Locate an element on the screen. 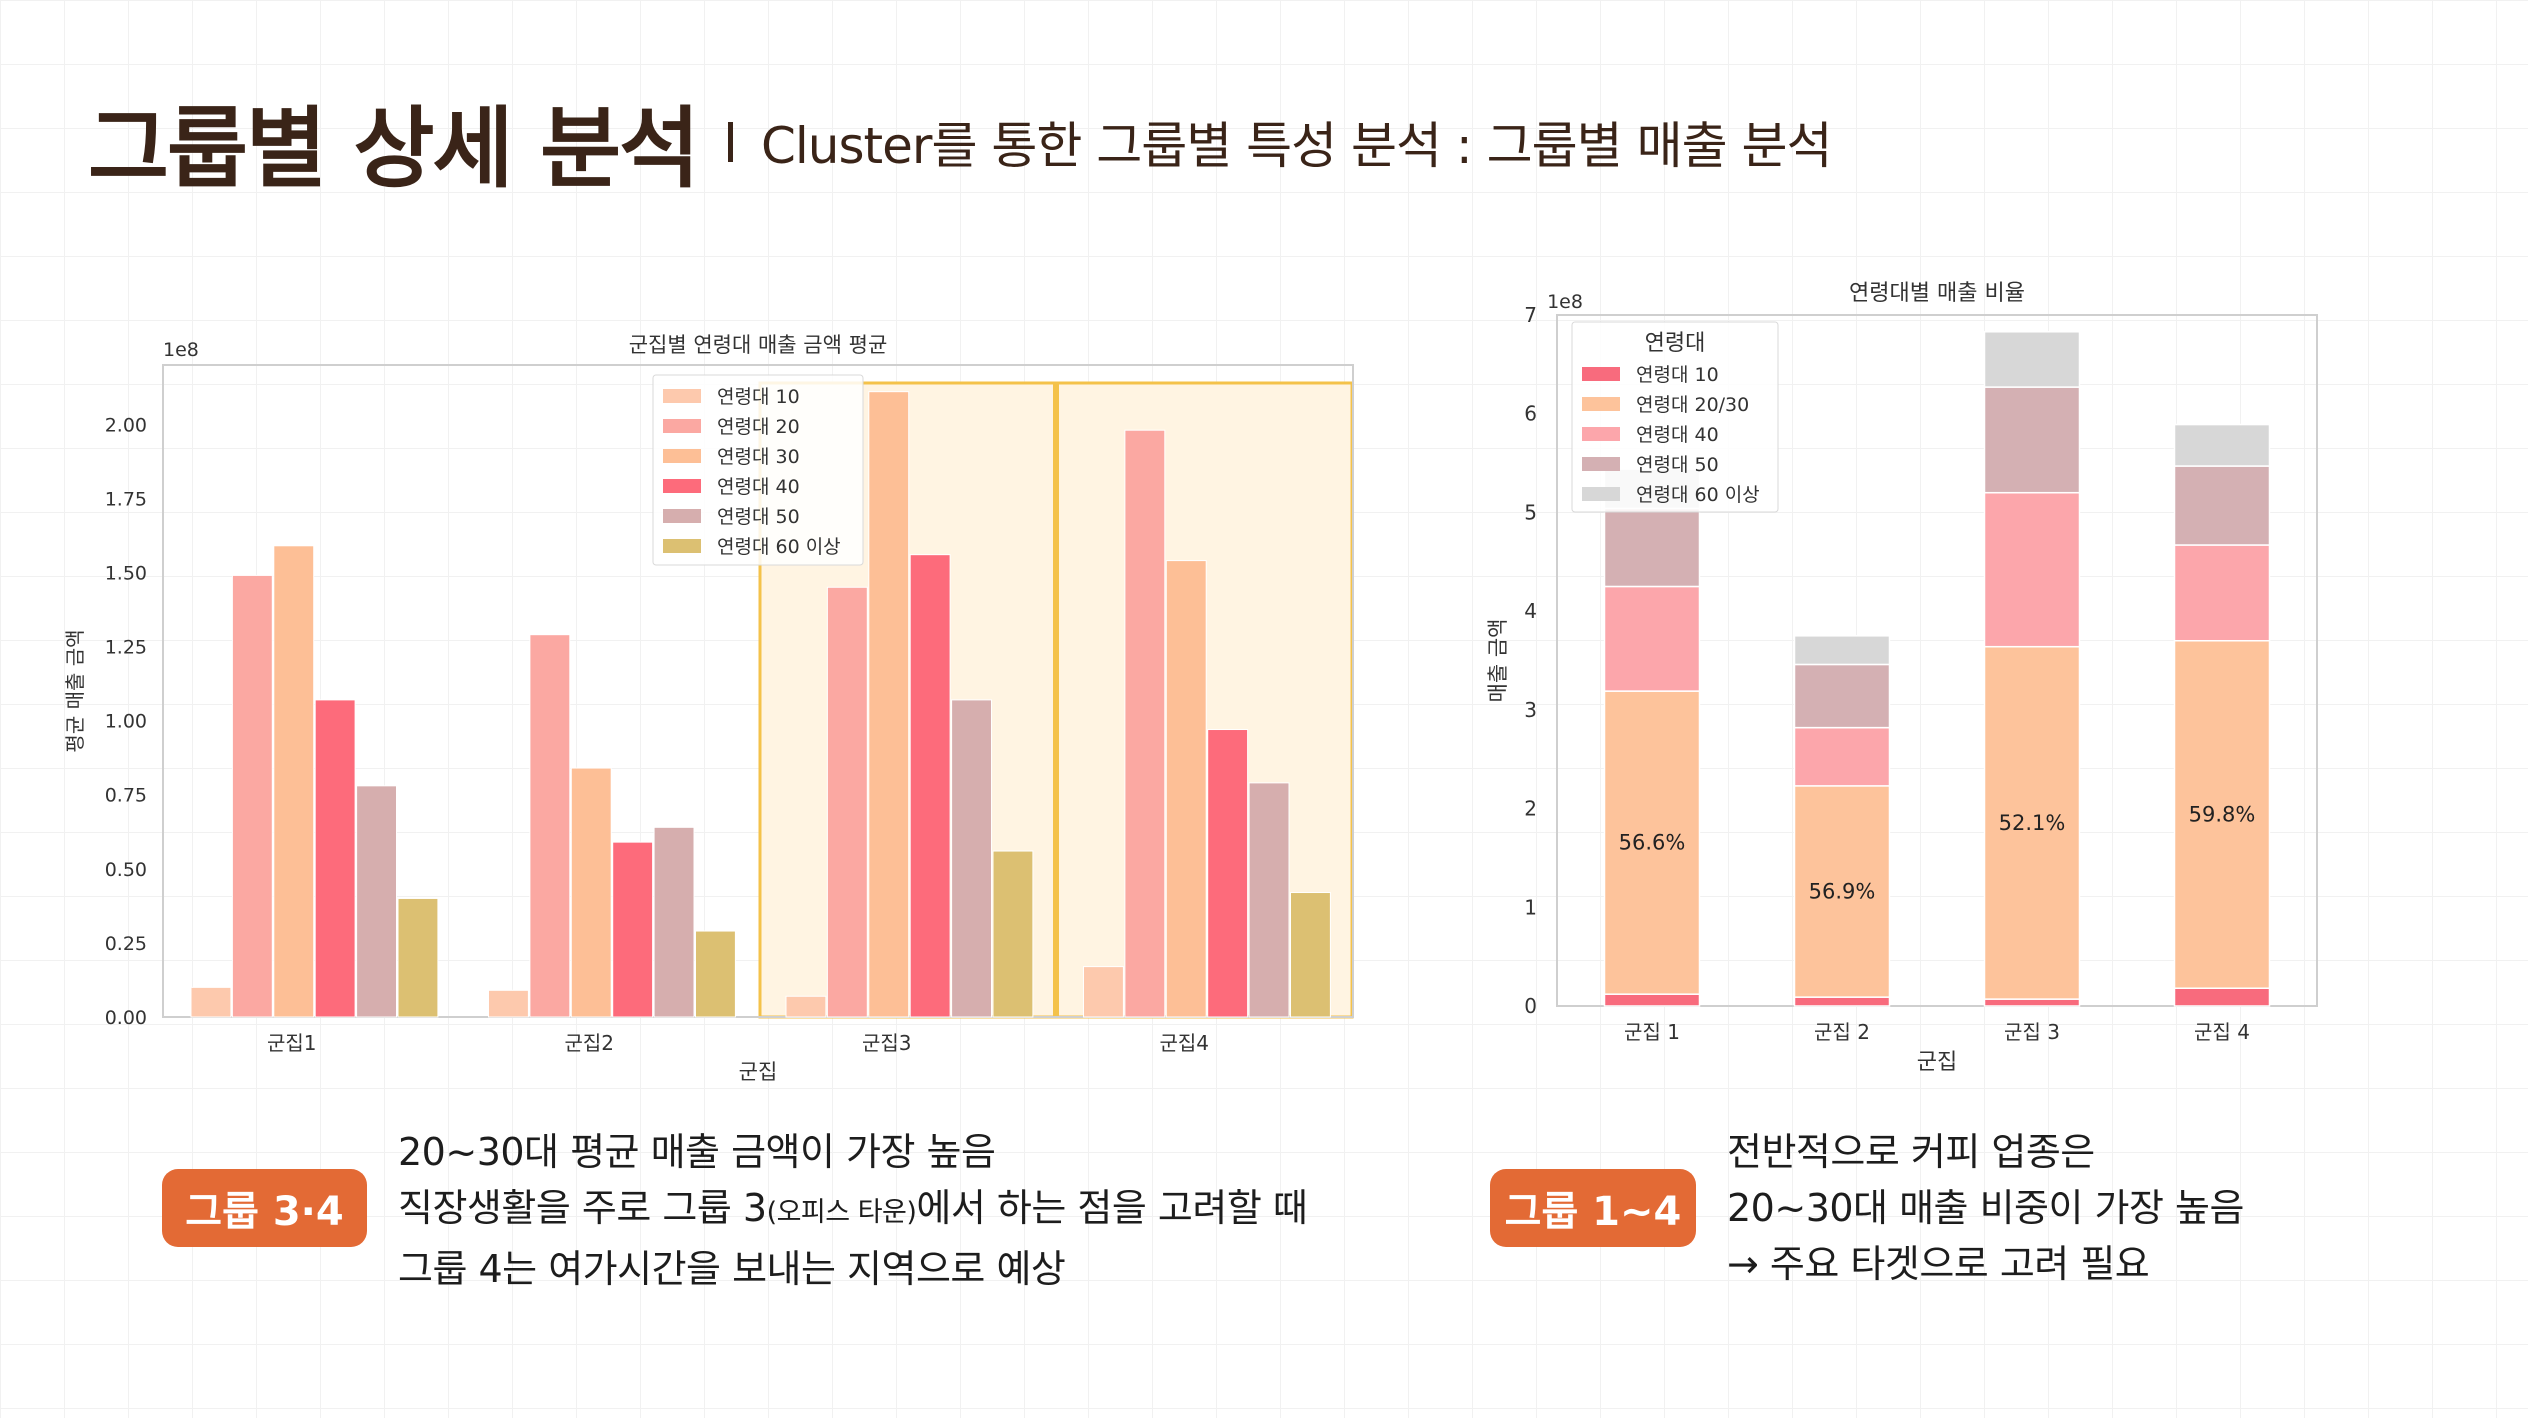 The height and width of the screenshot is (1418, 2528). y-tick-label: 0.75 is located at coordinates (126, 796).